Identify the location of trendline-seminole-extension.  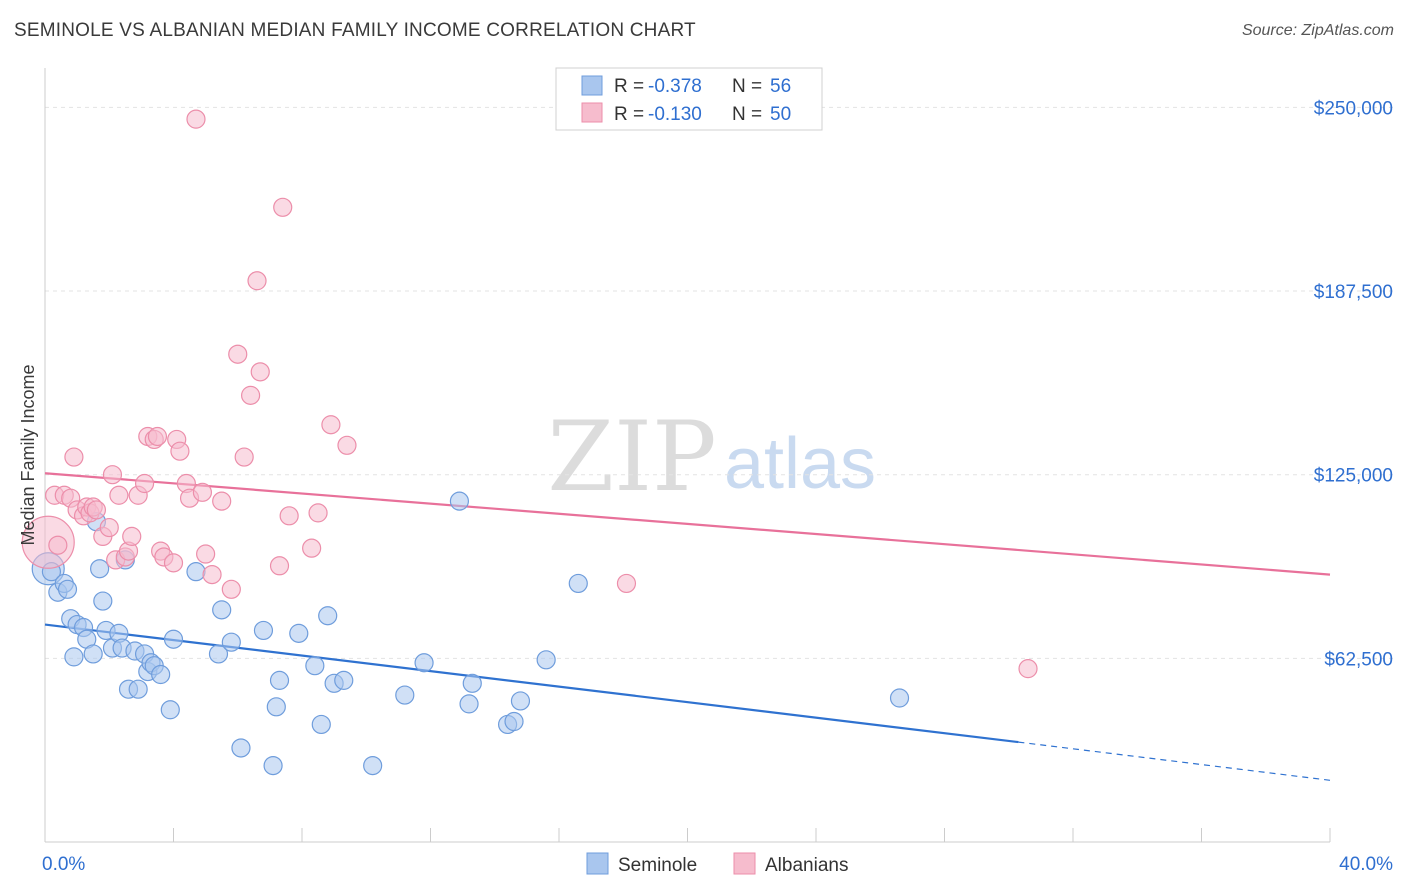
(1174, 761).